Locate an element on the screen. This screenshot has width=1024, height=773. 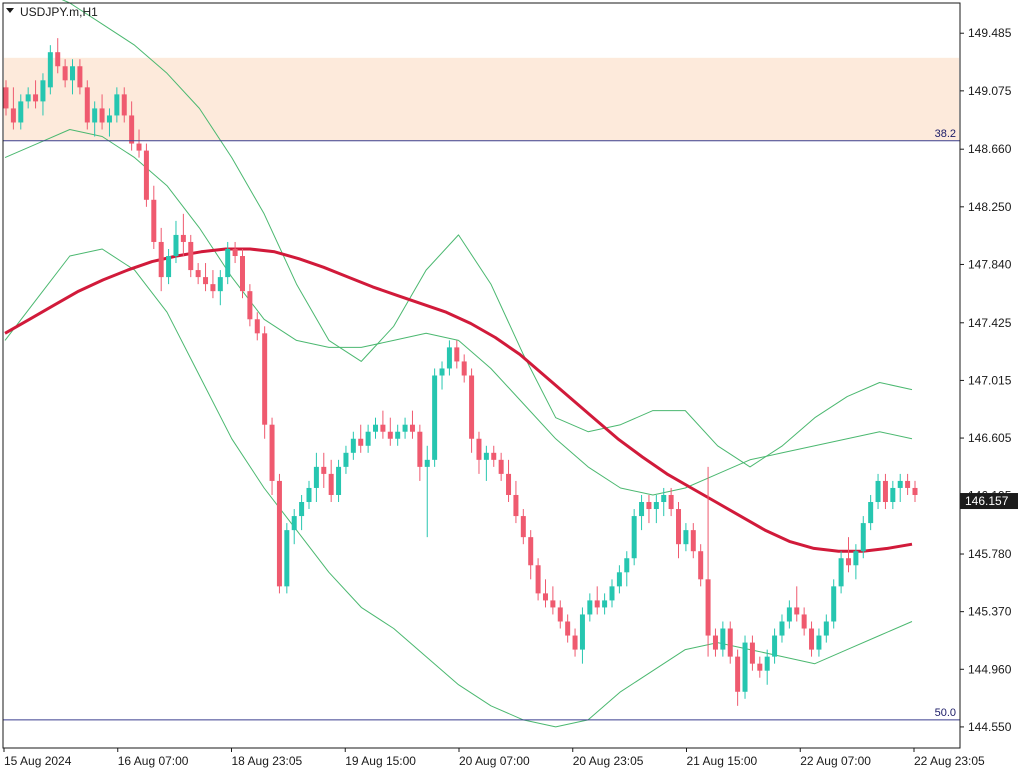
y-tick-label: 149.075 is located at coordinates (990, 91).